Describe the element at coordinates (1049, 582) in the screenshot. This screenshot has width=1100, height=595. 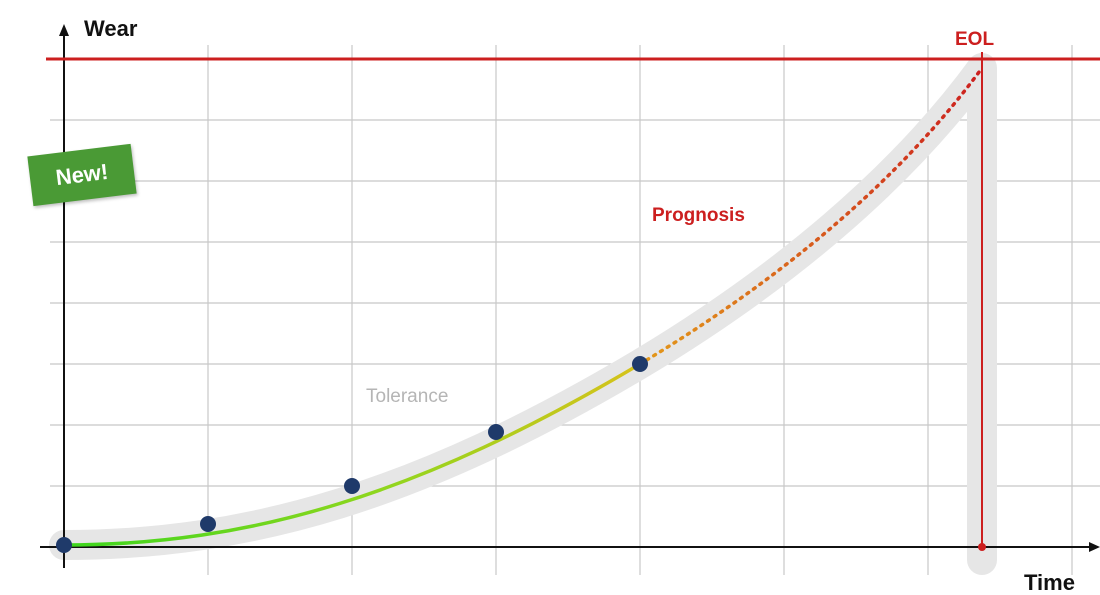
I see `x-axis-label: Time` at that location.